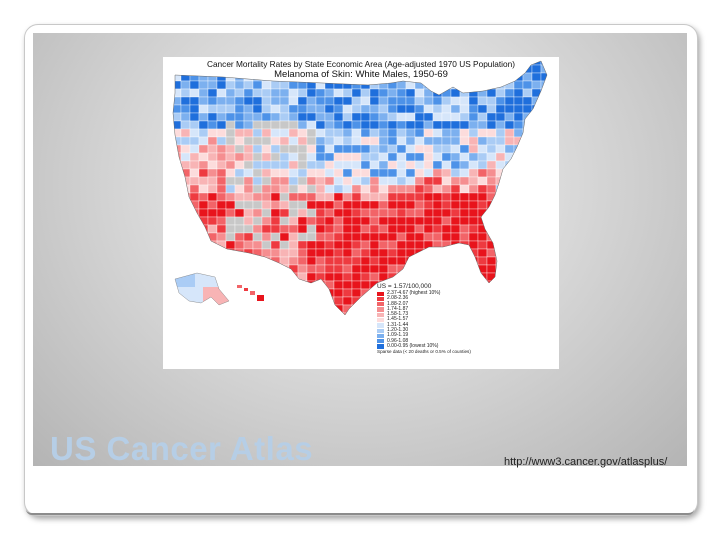  I want to click on legend-label: 1.45-1.57, so click(398, 319).